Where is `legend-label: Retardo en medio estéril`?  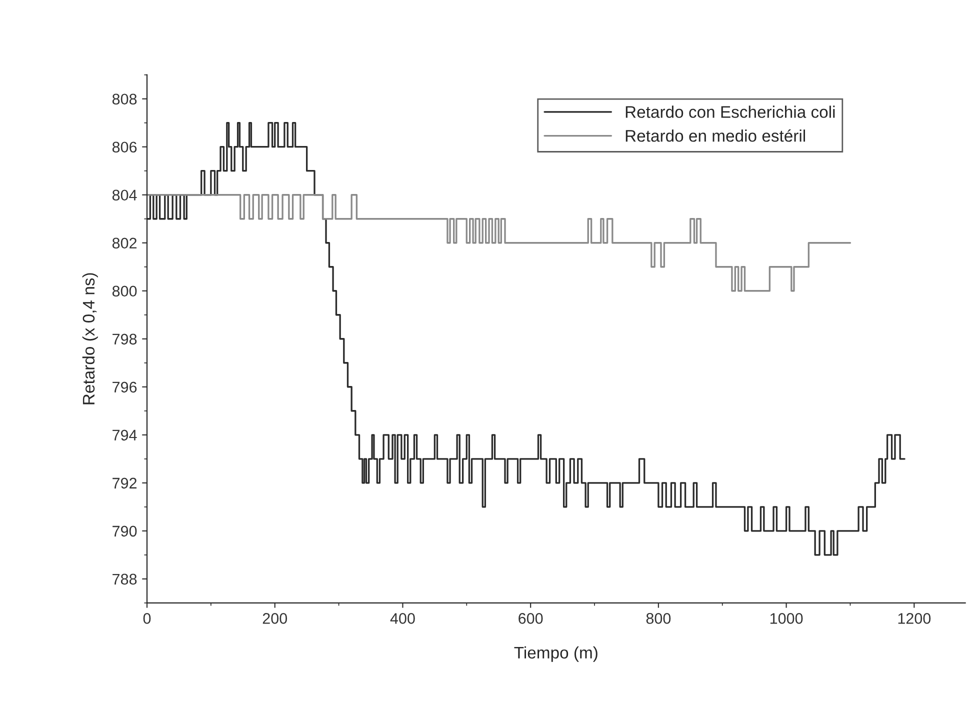
legend-label: Retardo en medio estéril is located at coordinates (715, 135).